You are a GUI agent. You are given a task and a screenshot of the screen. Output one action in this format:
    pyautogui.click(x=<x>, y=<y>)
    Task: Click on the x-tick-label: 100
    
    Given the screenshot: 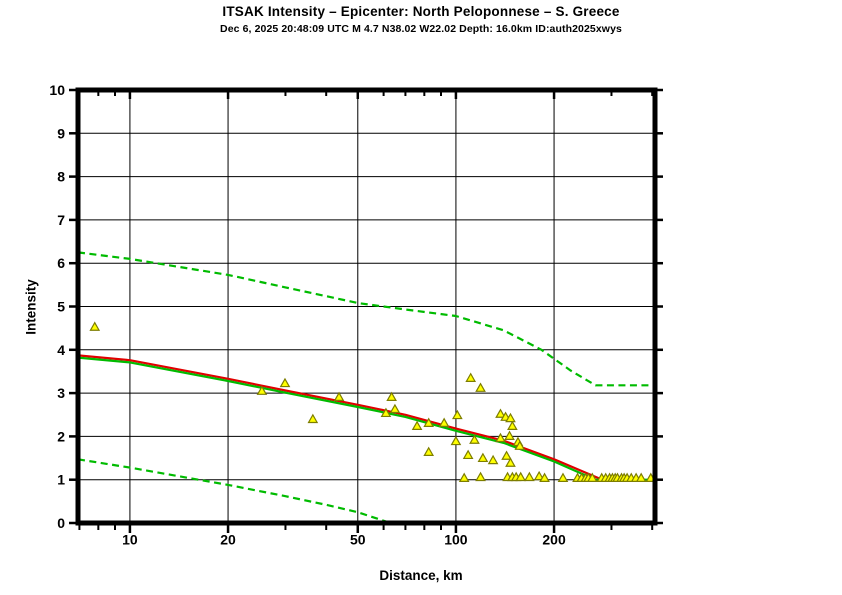 What is the action you would take?
    pyautogui.click(x=456, y=539)
    